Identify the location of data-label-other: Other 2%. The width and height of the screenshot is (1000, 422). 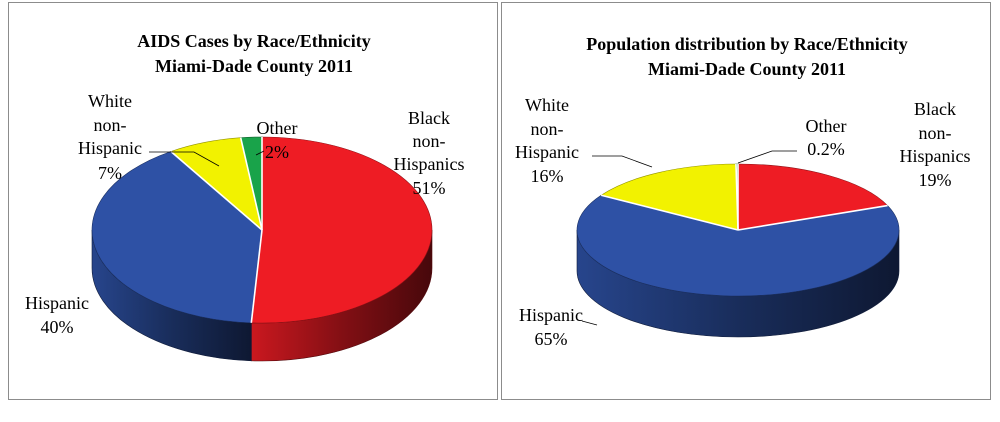
(277, 140).